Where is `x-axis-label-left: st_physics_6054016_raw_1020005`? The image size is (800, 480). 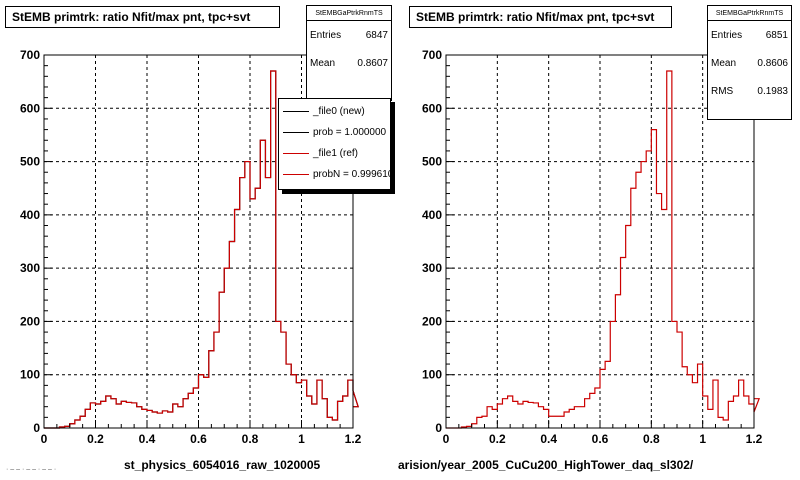
x-axis-label-left: st_physics_6054016_raw_1020005 is located at coordinates (222, 465).